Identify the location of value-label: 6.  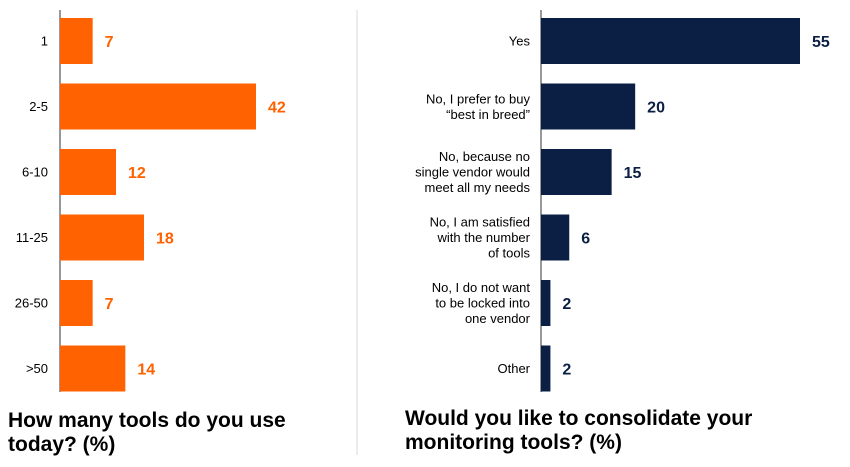
(585, 239).